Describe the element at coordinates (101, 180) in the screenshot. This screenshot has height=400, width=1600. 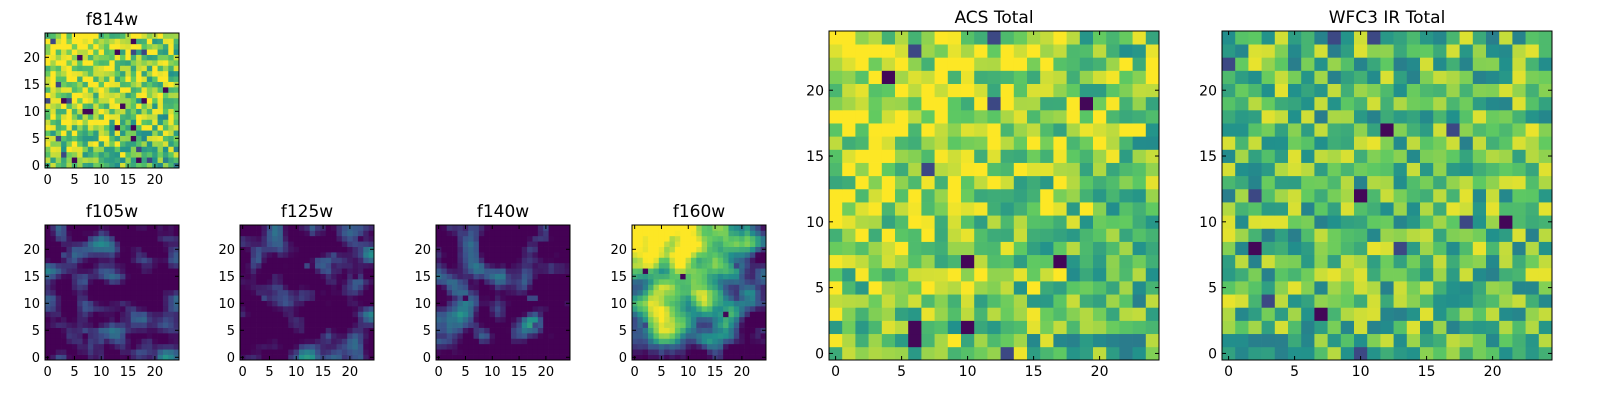
I see `x-tick-label: 10` at that location.